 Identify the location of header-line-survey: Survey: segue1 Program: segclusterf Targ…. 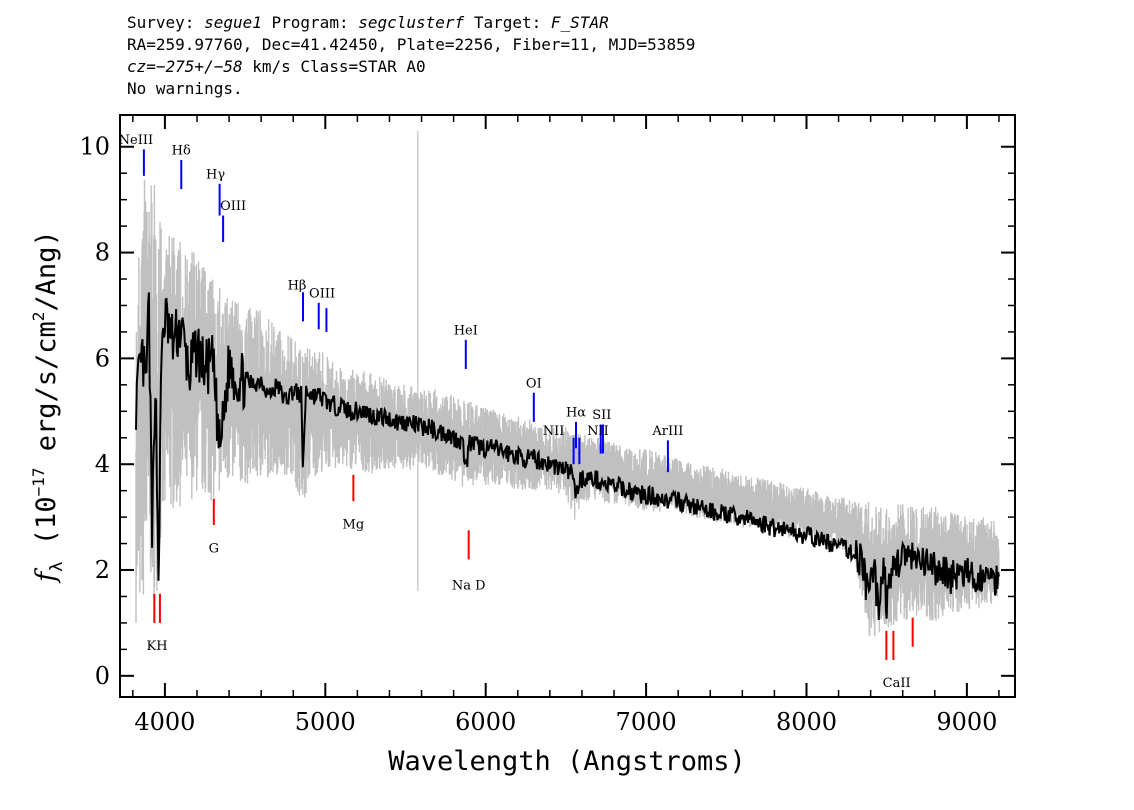
(411, 23).